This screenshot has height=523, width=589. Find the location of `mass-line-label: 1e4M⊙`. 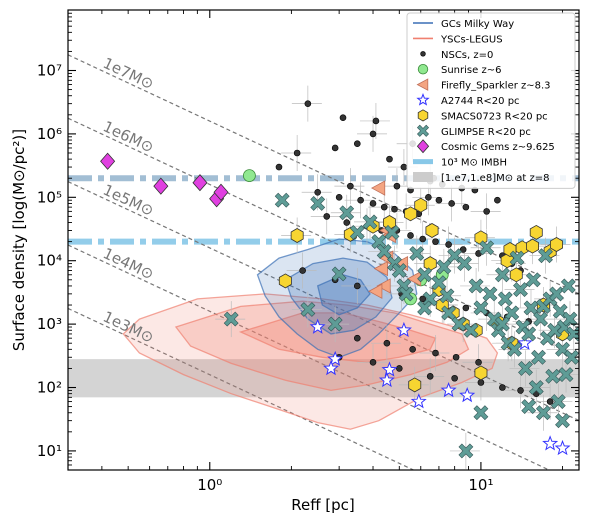

mass-line-label: 1e4M⊙ is located at coordinates (128, 263).